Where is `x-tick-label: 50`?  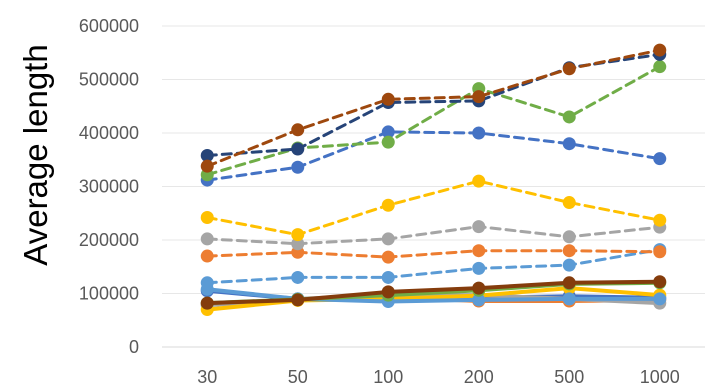 x-tick-label: 50 is located at coordinates (298, 376).